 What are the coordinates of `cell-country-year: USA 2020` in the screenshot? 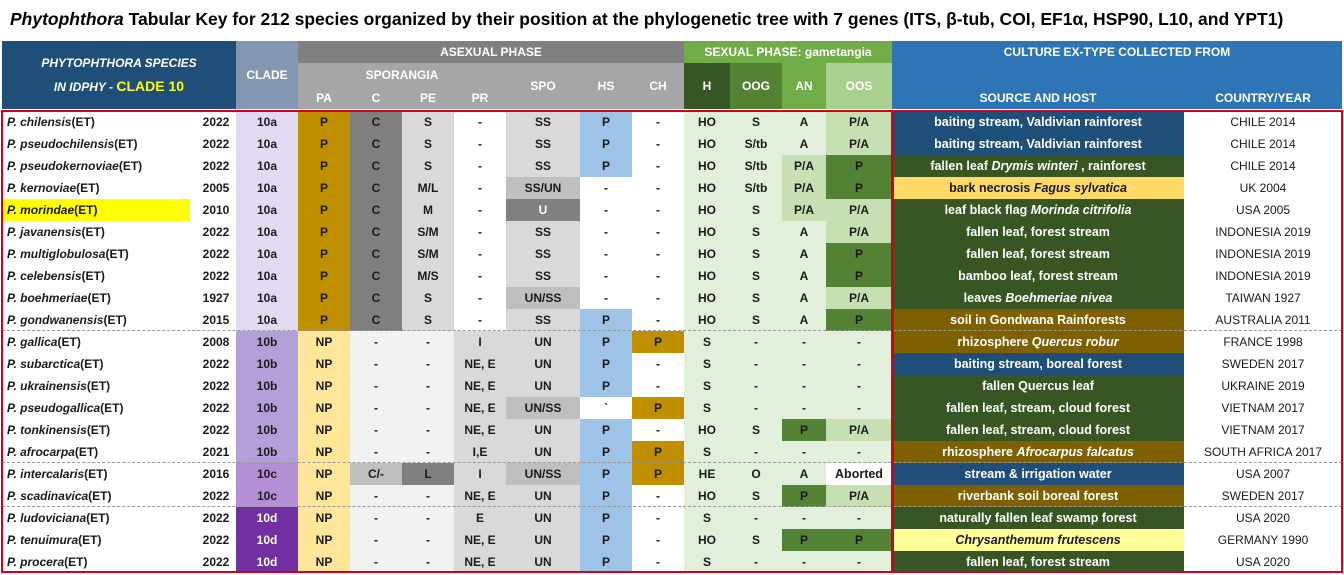 It's located at (1263, 518).